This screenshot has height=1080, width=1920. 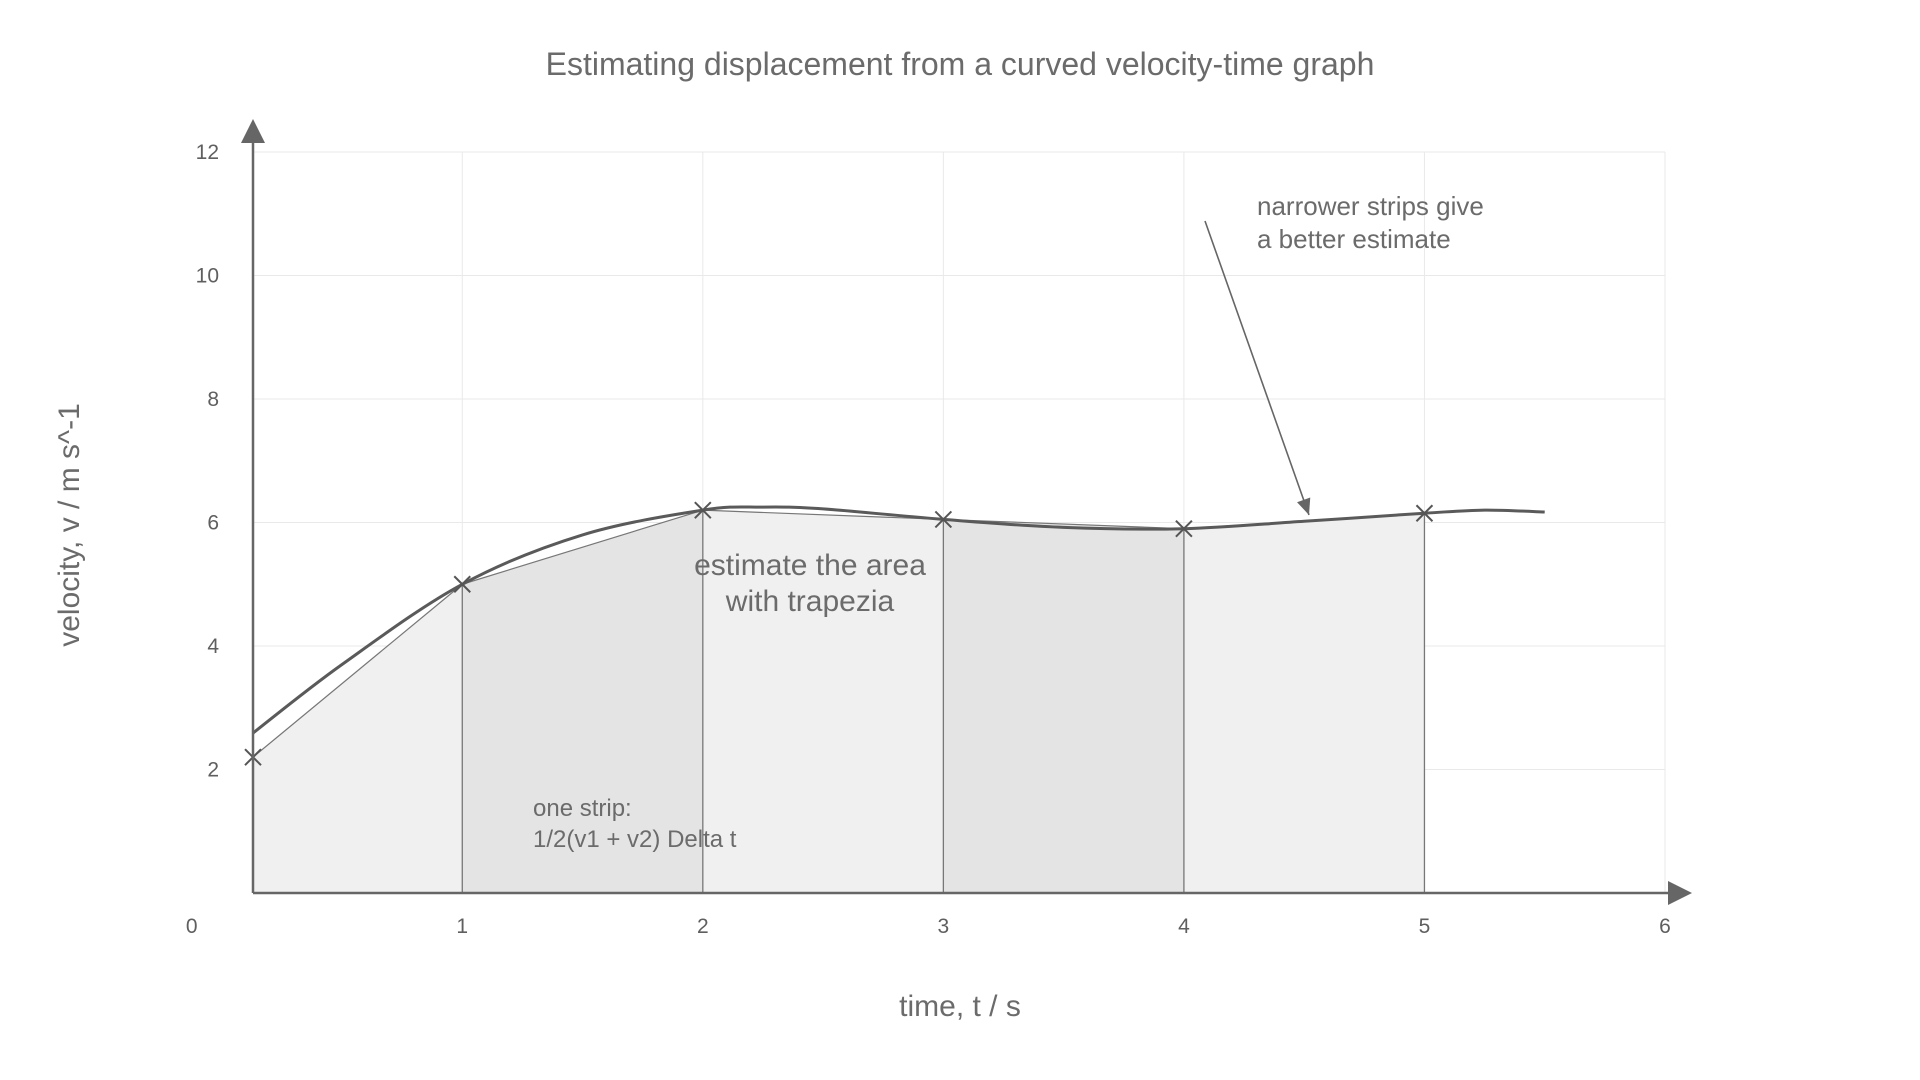 I want to click on x-tick-label: 1, so click(x=462, y=926).